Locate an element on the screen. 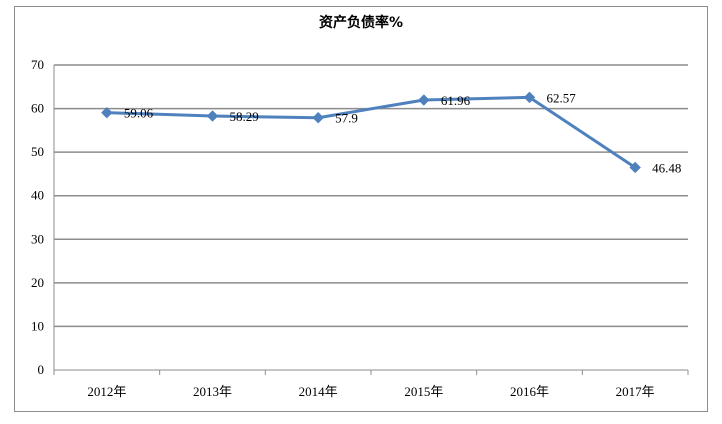 The width and height of the screenshot is (722, 424). x-tick-label: 2013年 is located at coordinates (212, 391).